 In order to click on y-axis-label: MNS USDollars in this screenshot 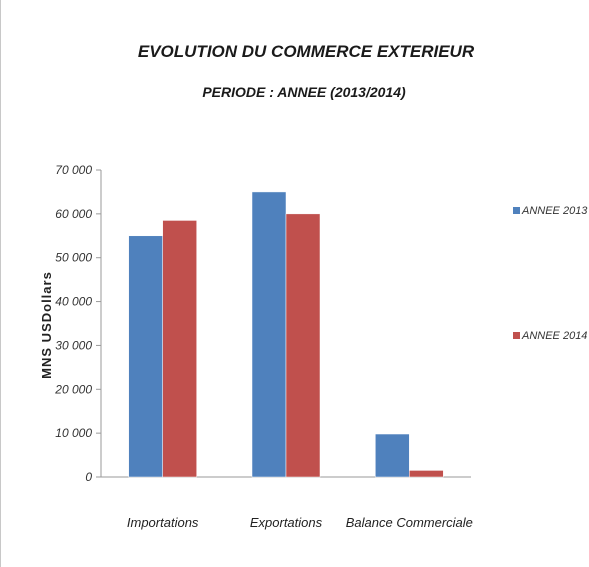, I will do `click(46, 325)`.